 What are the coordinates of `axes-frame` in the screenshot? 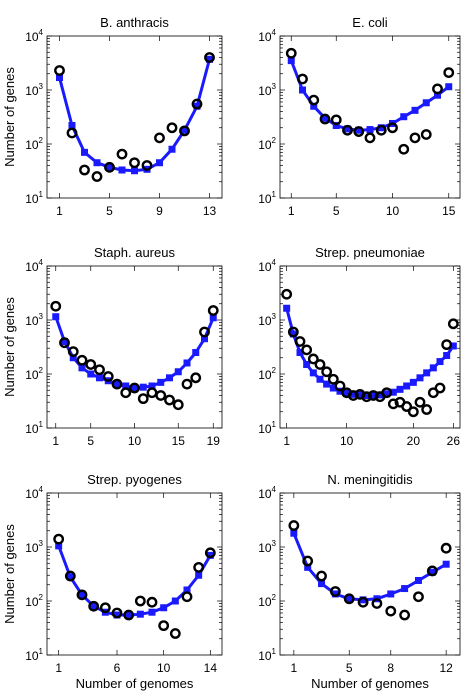 It's located at (370, 347).